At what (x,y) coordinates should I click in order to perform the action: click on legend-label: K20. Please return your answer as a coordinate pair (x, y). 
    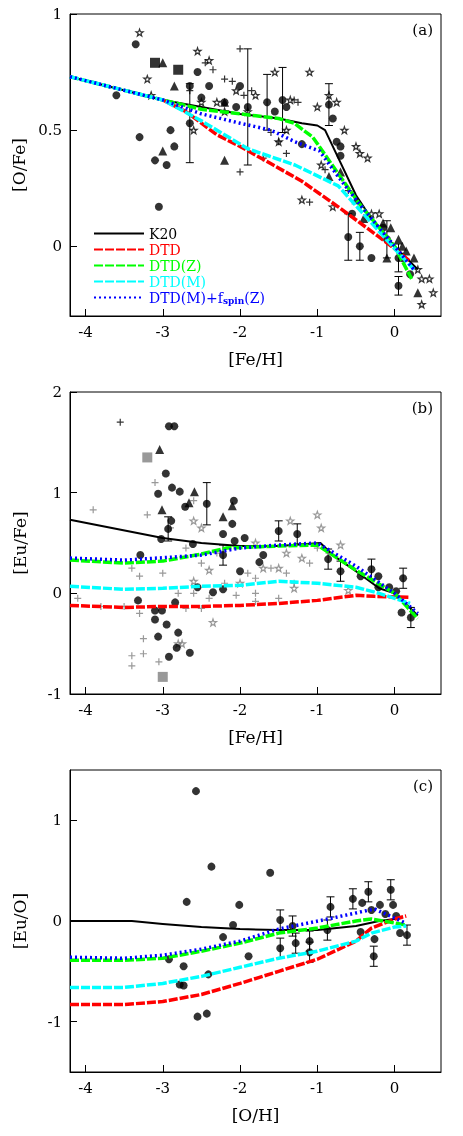
    Looking at the image, I should click on (163, 233).